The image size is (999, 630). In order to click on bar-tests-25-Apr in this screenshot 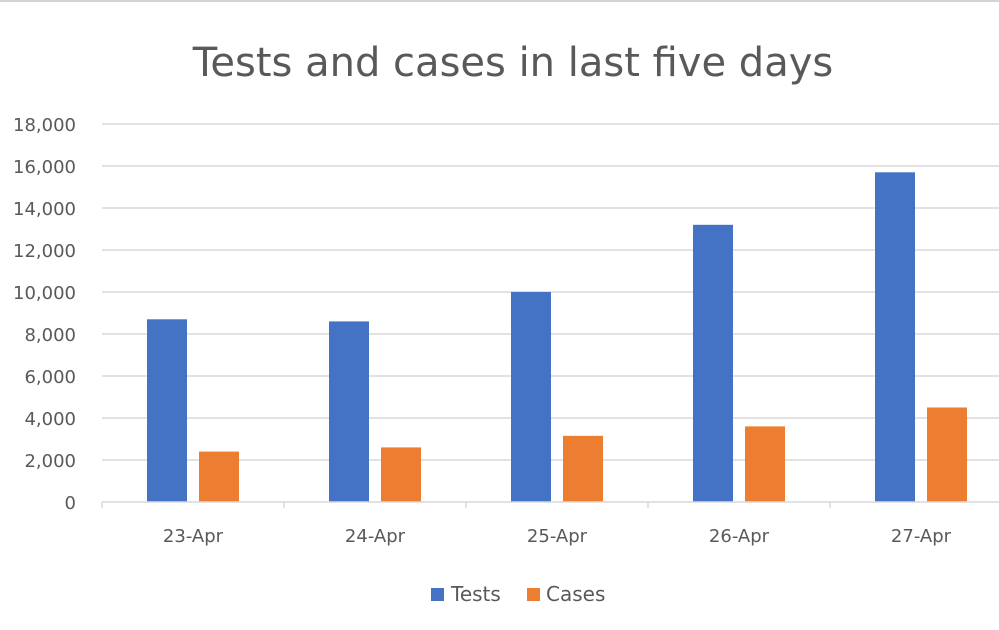, I will do `click(531, 397)`.